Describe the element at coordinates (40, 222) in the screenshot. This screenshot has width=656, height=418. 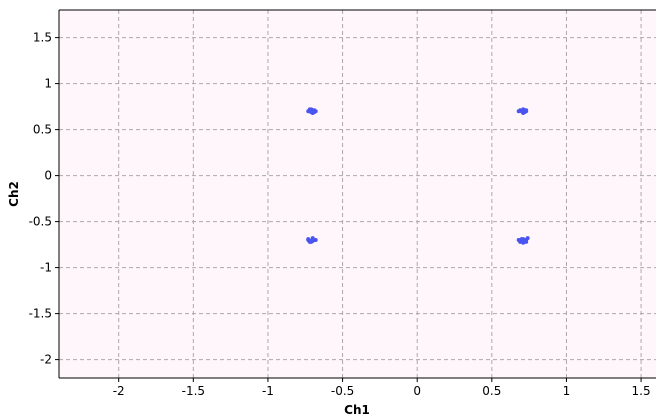
I see `y-tick-label: -0.5` at that location.